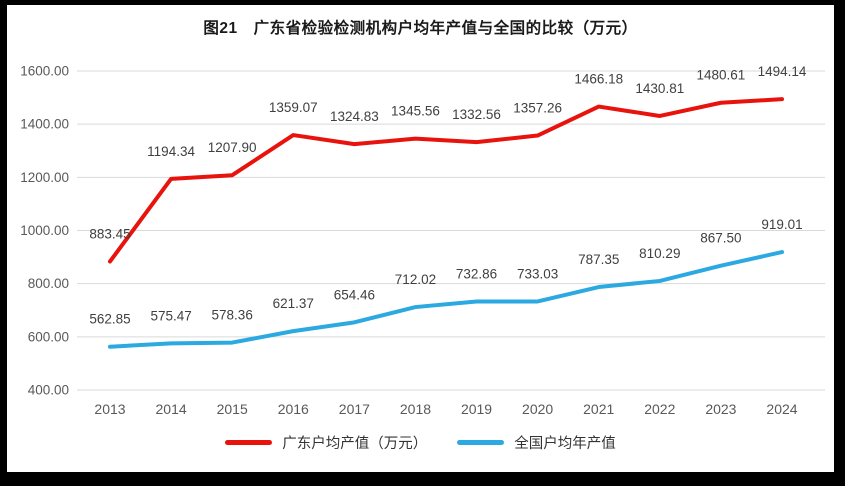  I want to click on data-label-1: 578.36, so click(232, 315).